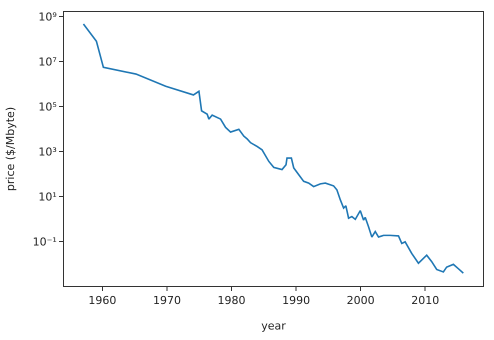 This screenshot has width=494, height=340. I want to click on x-tick-label: 1990, so click(296, 301).